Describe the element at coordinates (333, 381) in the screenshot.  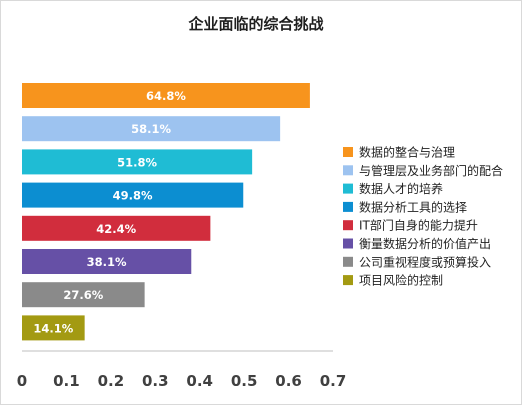
I see `x-tick-label: 0.7` at that location.